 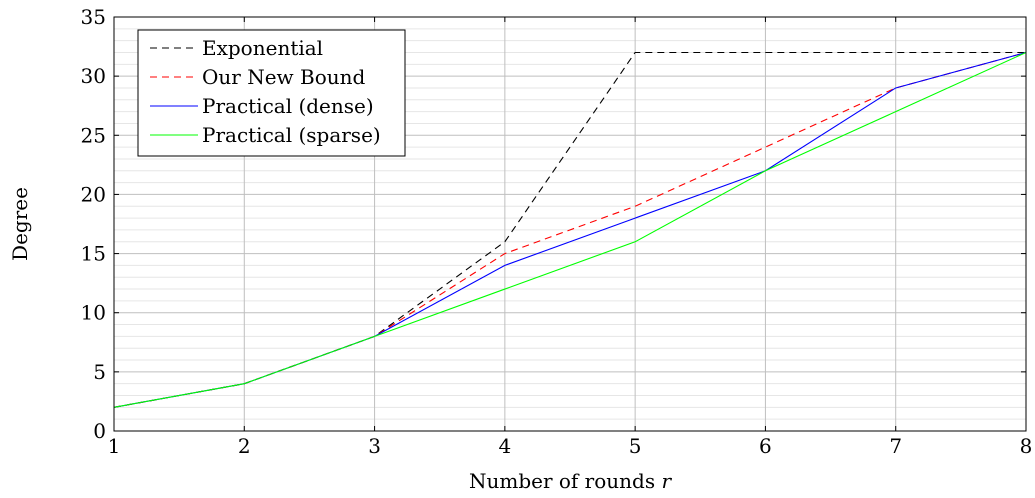 What do you see at coordinates (284, 77) in the screenshot?
I see `legend-label: Our New Bound` at bounding box center [284, 77].